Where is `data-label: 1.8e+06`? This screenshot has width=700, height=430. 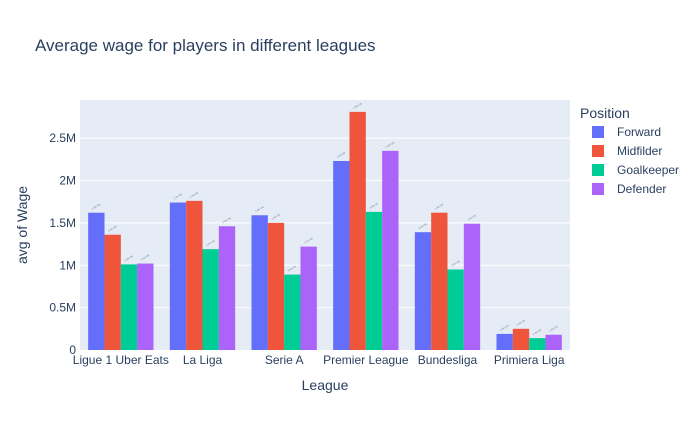
data-label: 1.8e+06 is located at coordinates (194, 194).